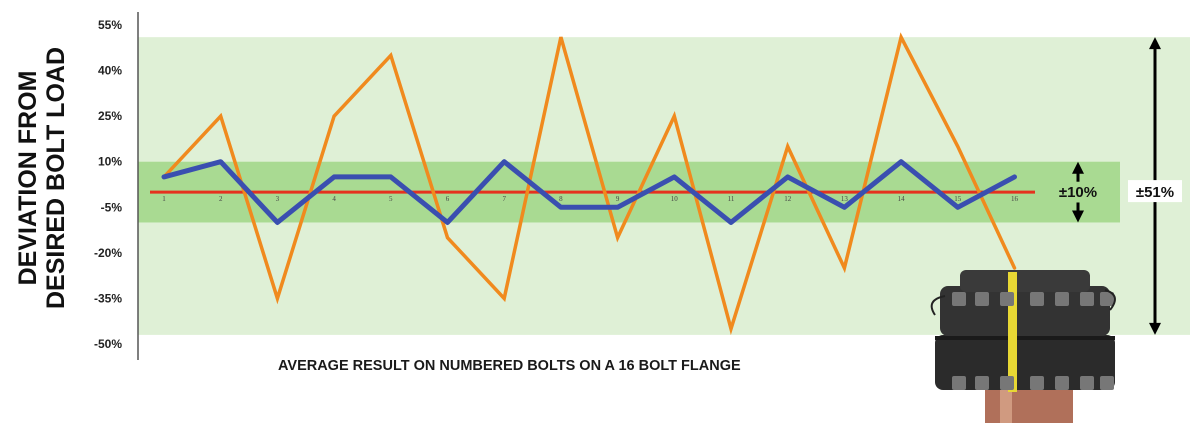 This screenshot has height=423, width=1190. Describe the element at coordinates (391, 199) in the screenshot. I see `x-tick-label: 5` at that location.